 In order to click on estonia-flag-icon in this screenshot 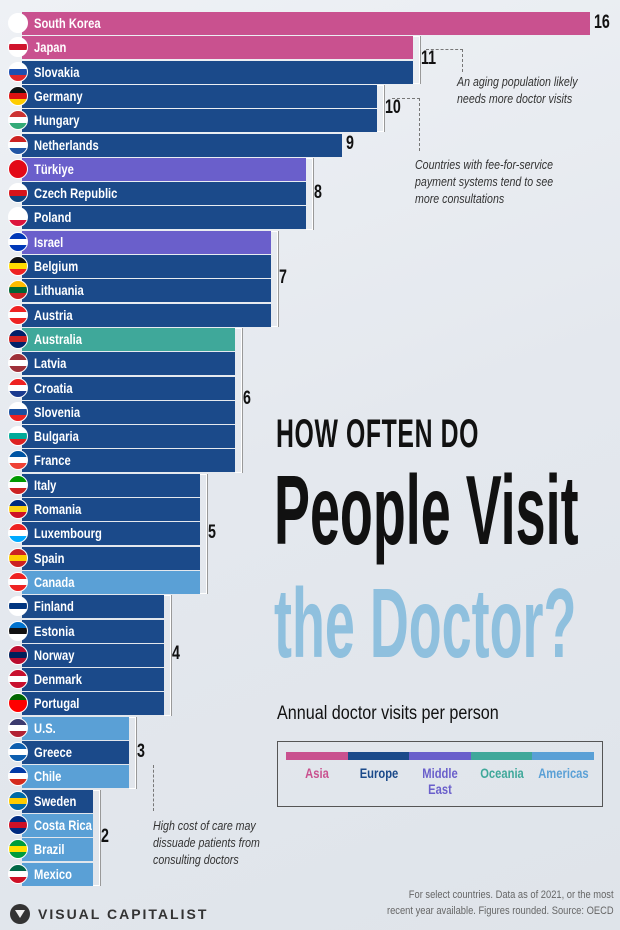, I will do `click(18, 630)`.